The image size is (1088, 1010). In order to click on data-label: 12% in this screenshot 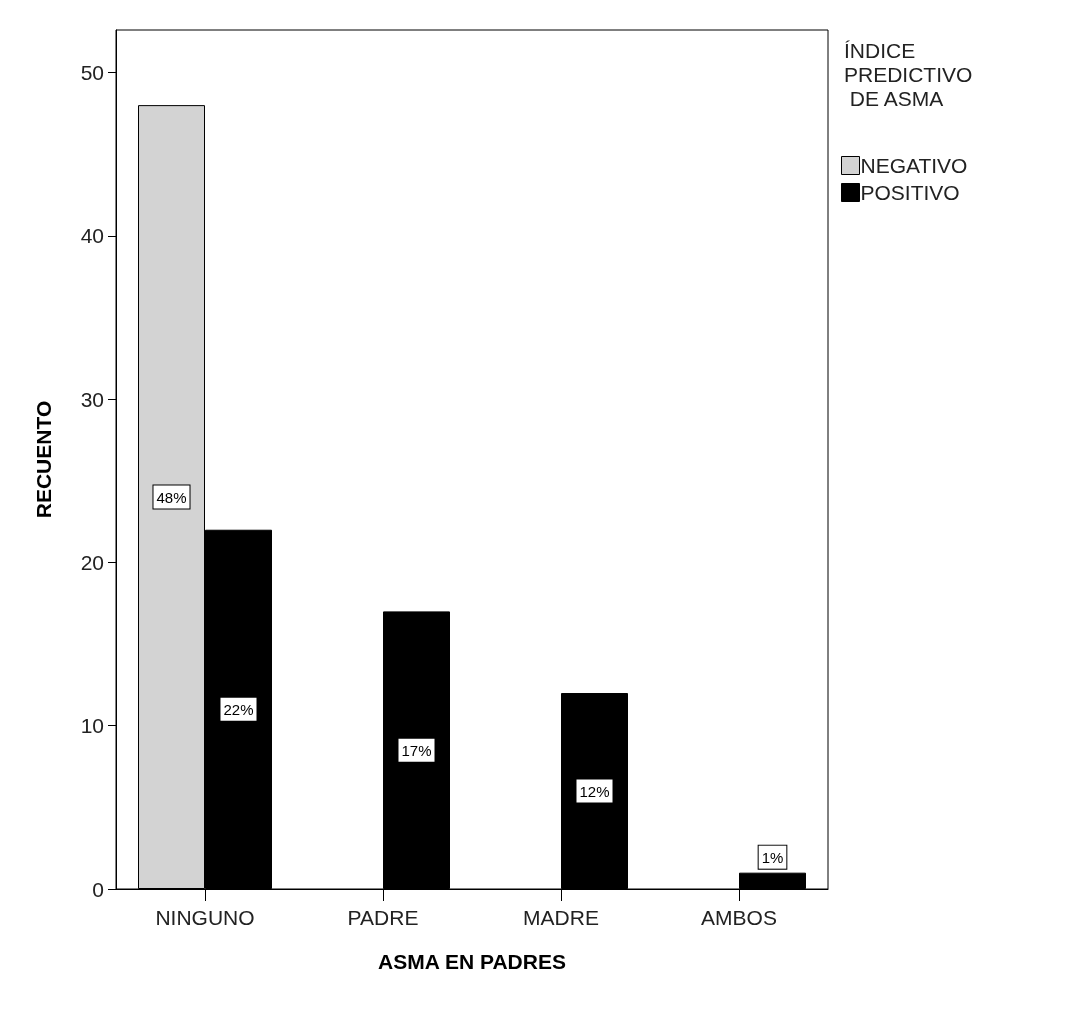, I will do `click(594, 791)`.